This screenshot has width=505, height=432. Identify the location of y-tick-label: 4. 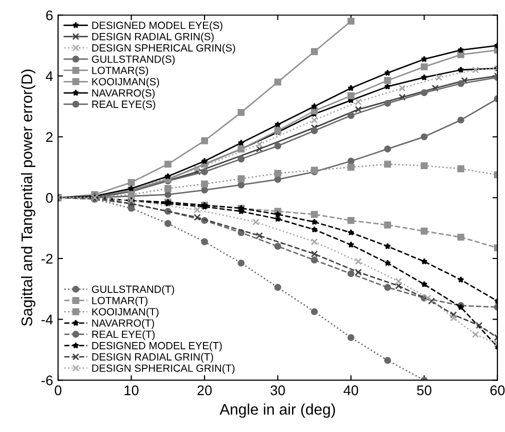
(49, 76).